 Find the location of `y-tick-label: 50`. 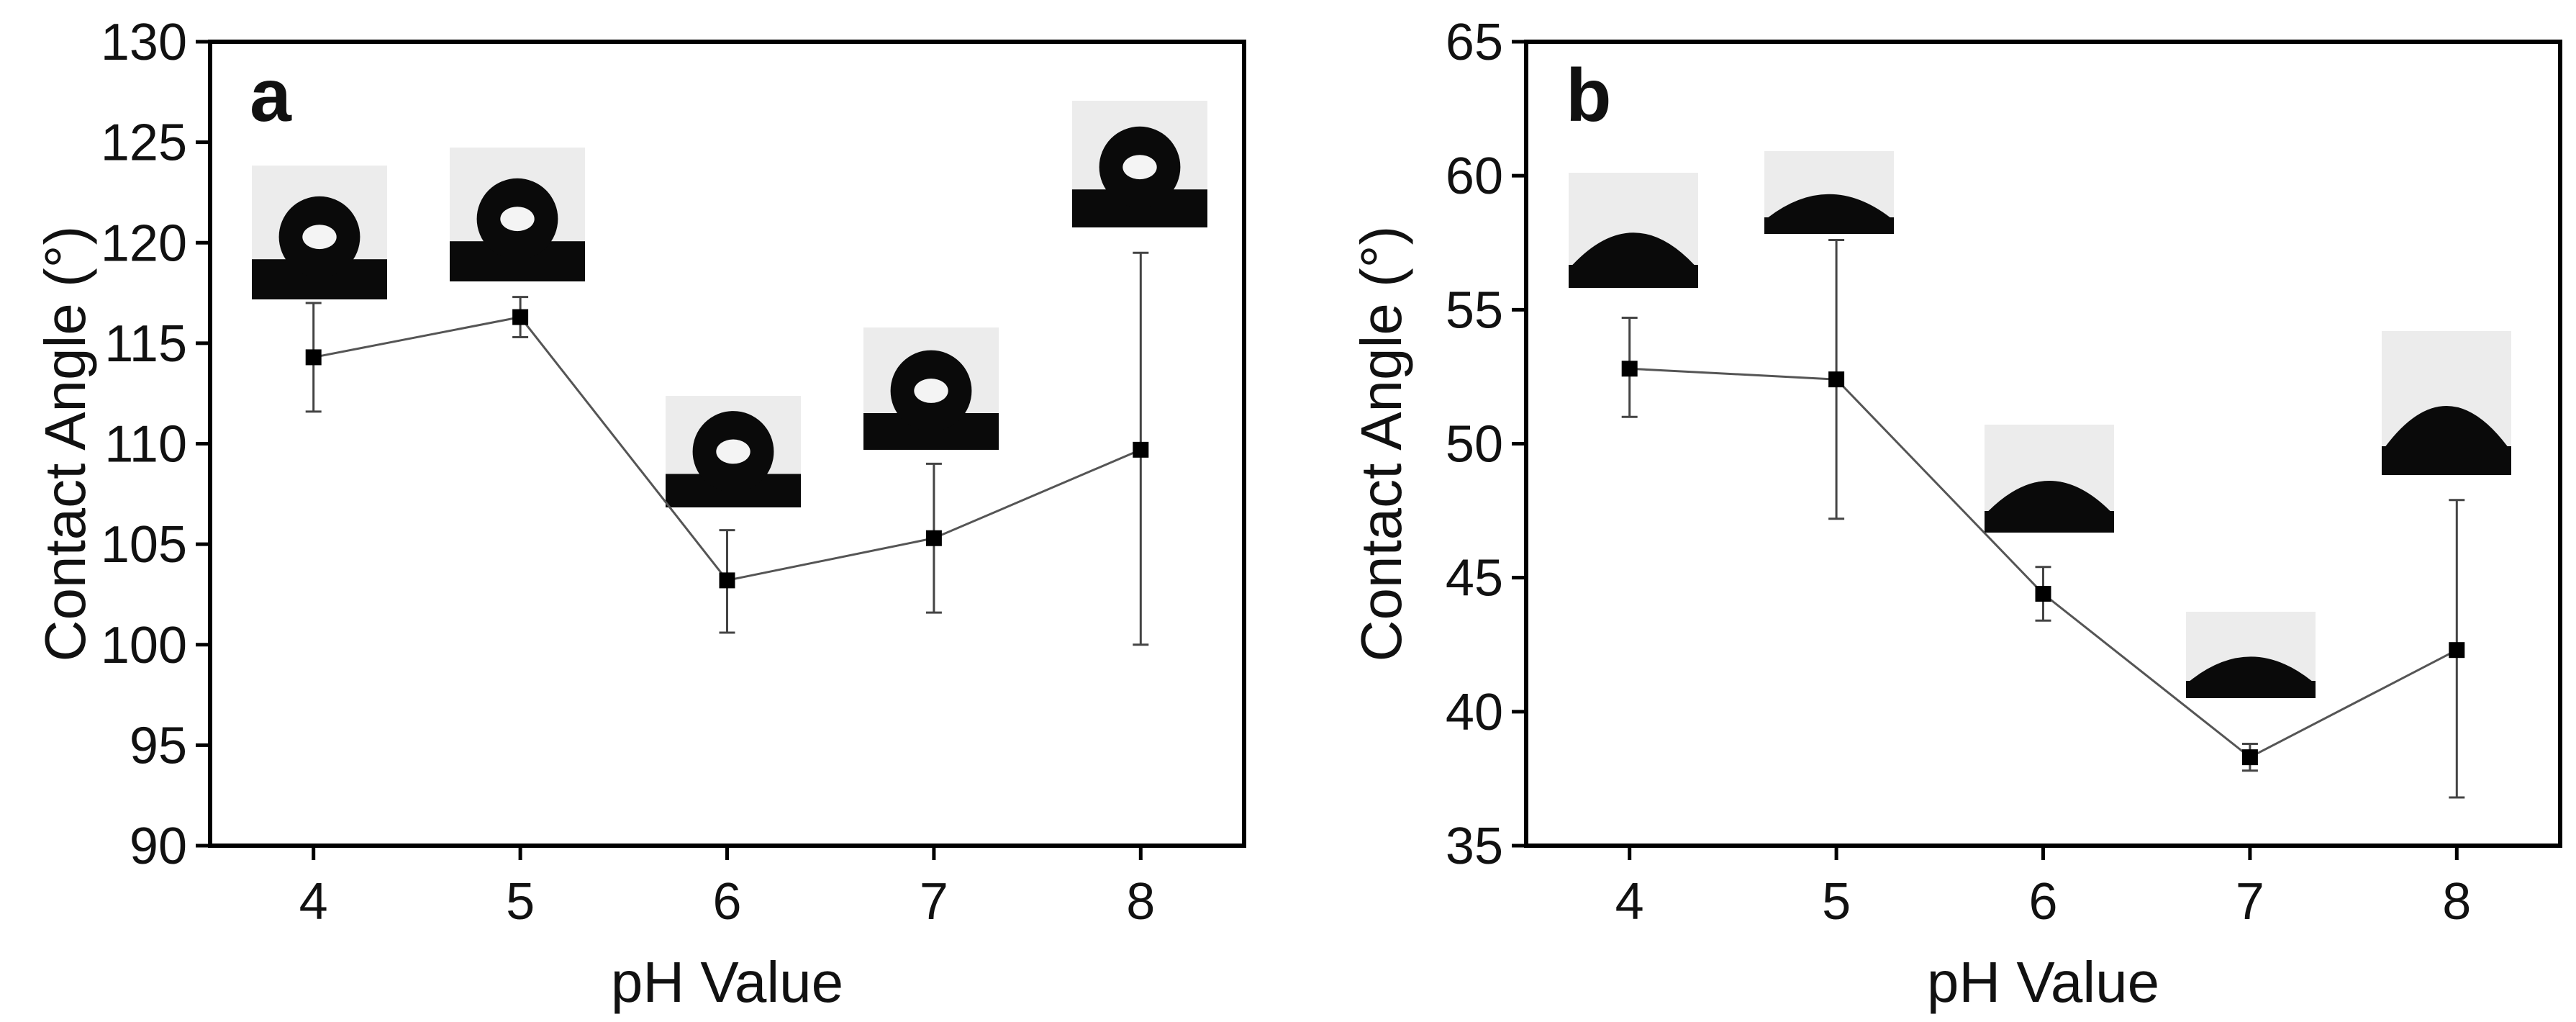

y-tick-label: 50 is located at coordinates (1474, 445).